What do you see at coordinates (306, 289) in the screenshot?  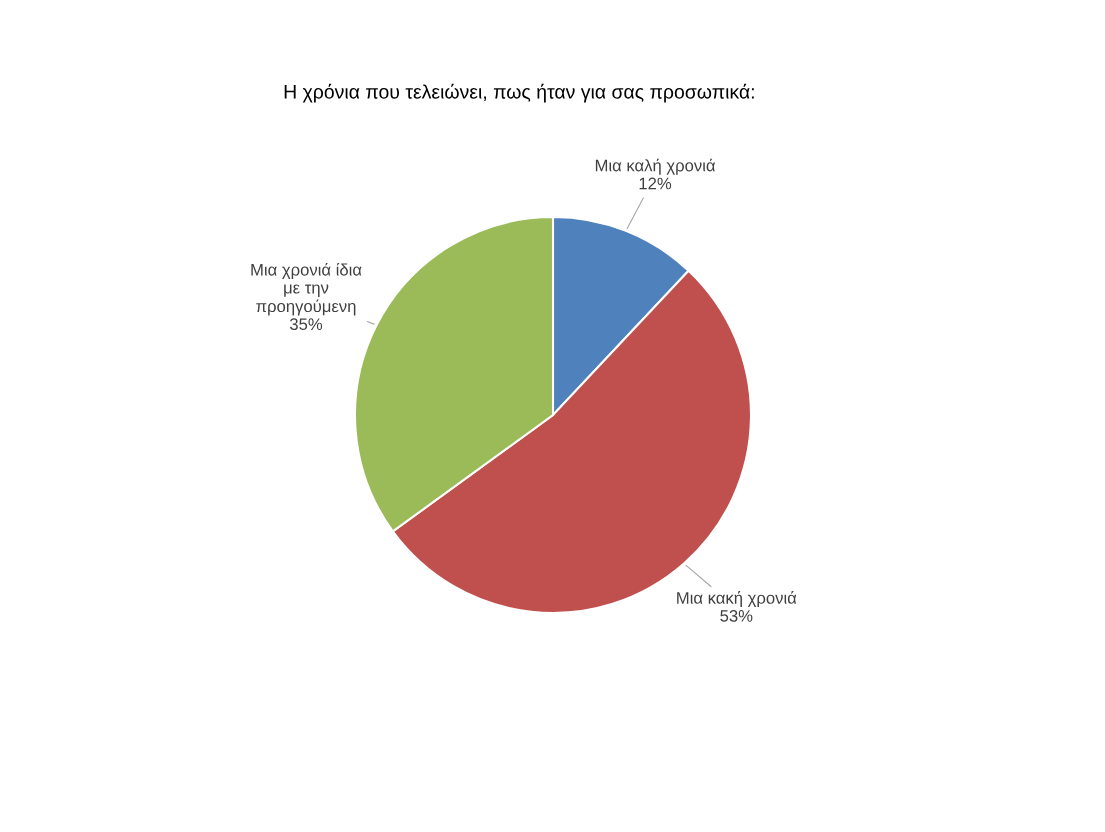 I see `slice-label: Μια χρονιά ίδια με την προηγούμενη` at bounding box center [306, 289].